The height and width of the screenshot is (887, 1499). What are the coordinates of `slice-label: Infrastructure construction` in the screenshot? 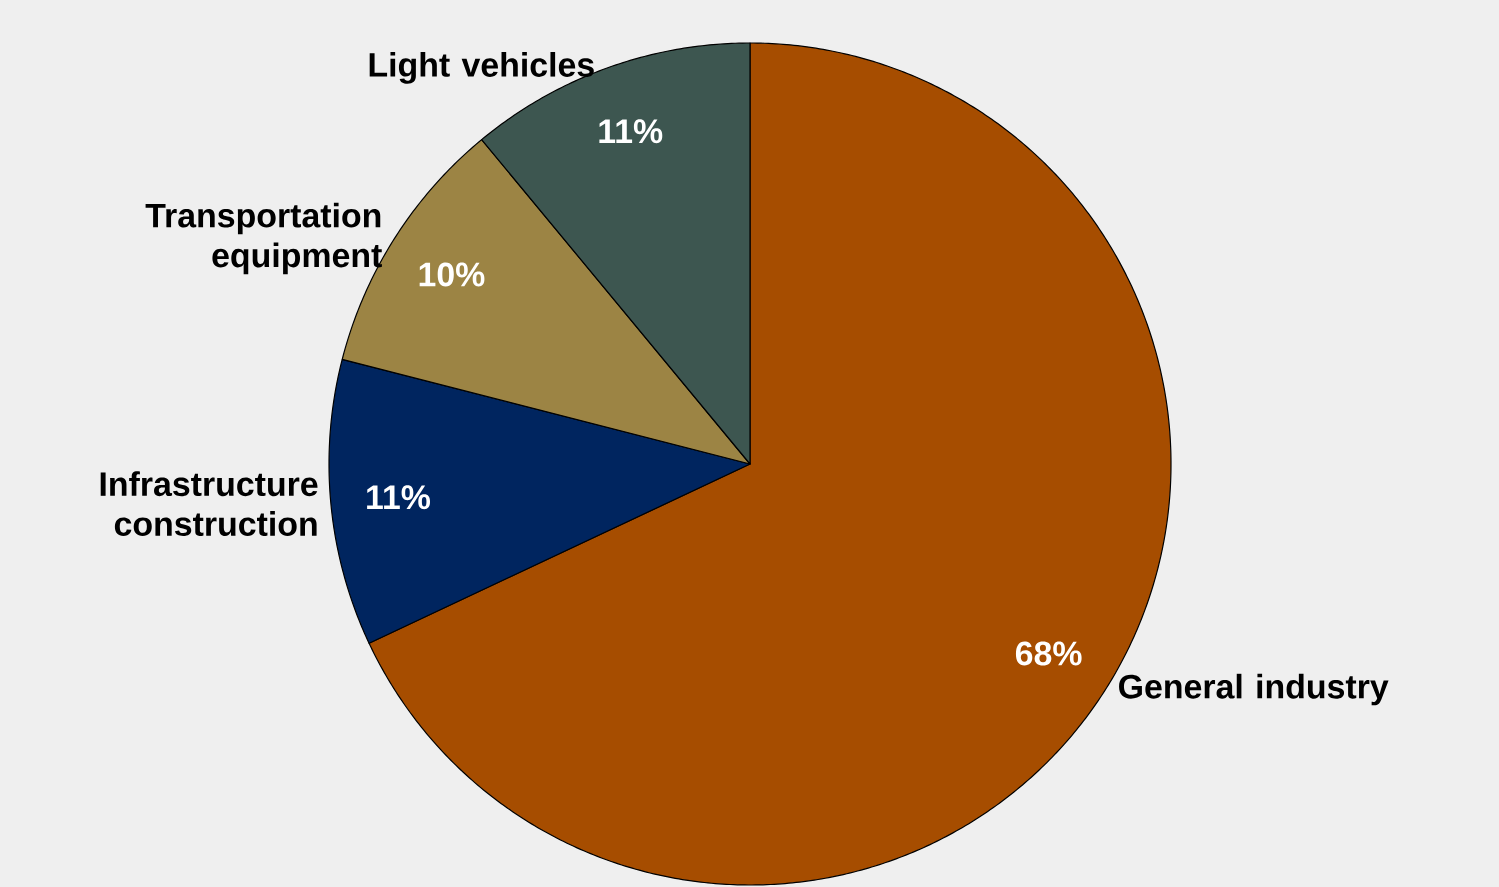 It's located at (209, 503).